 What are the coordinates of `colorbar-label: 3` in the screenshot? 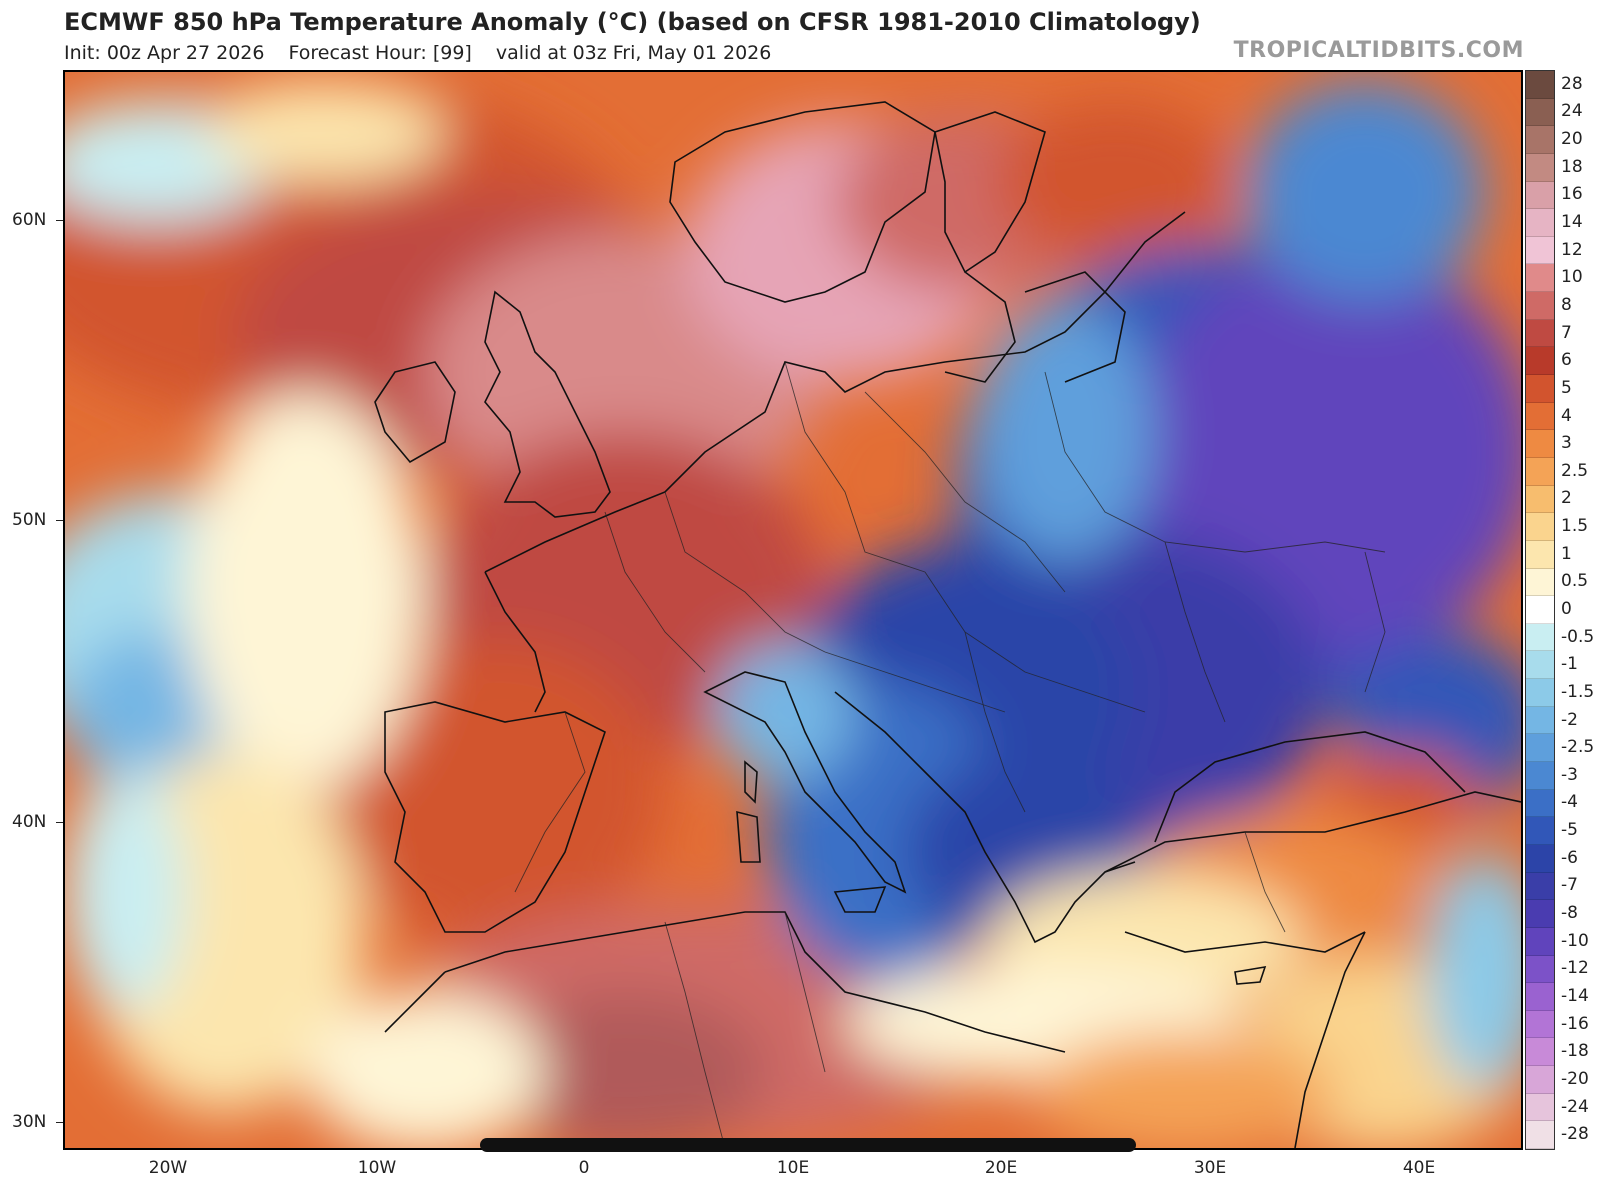 It's located at (1566, 443).